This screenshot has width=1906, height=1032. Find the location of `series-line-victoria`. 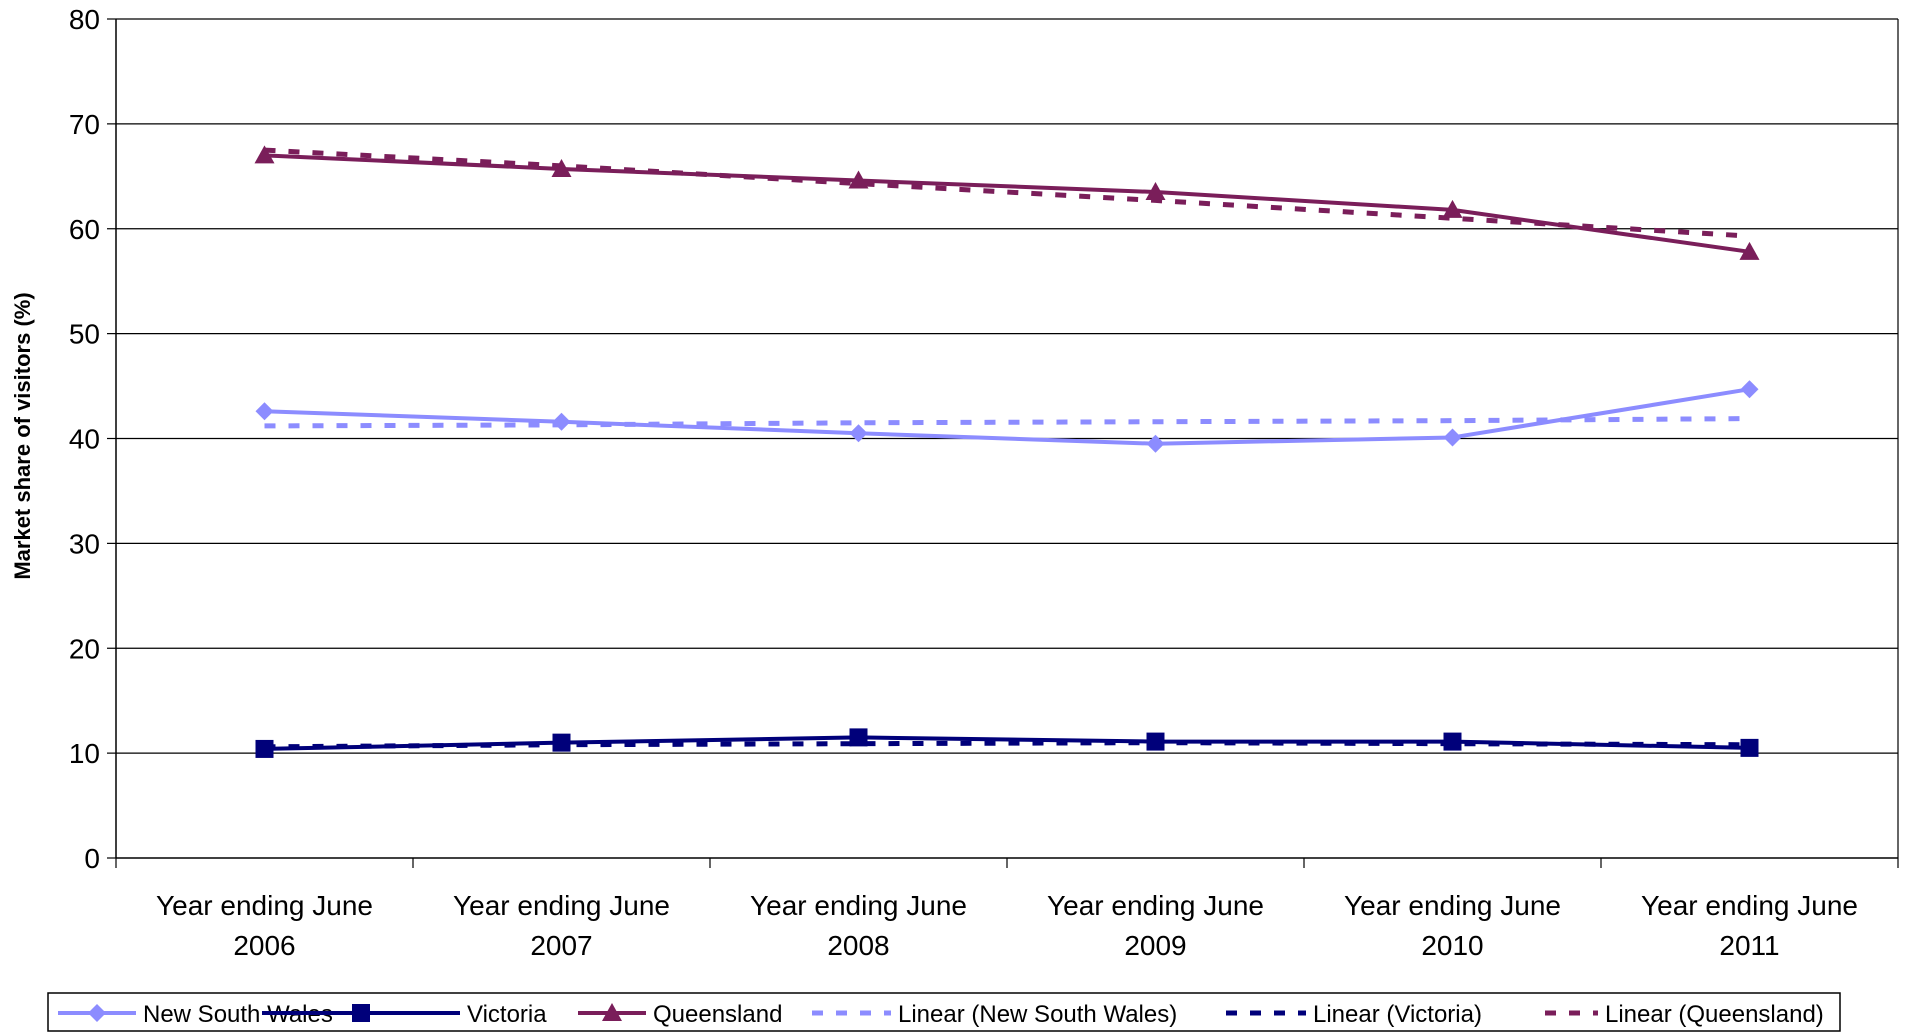

series-line-victoria is located at coordinates (1007, 743).